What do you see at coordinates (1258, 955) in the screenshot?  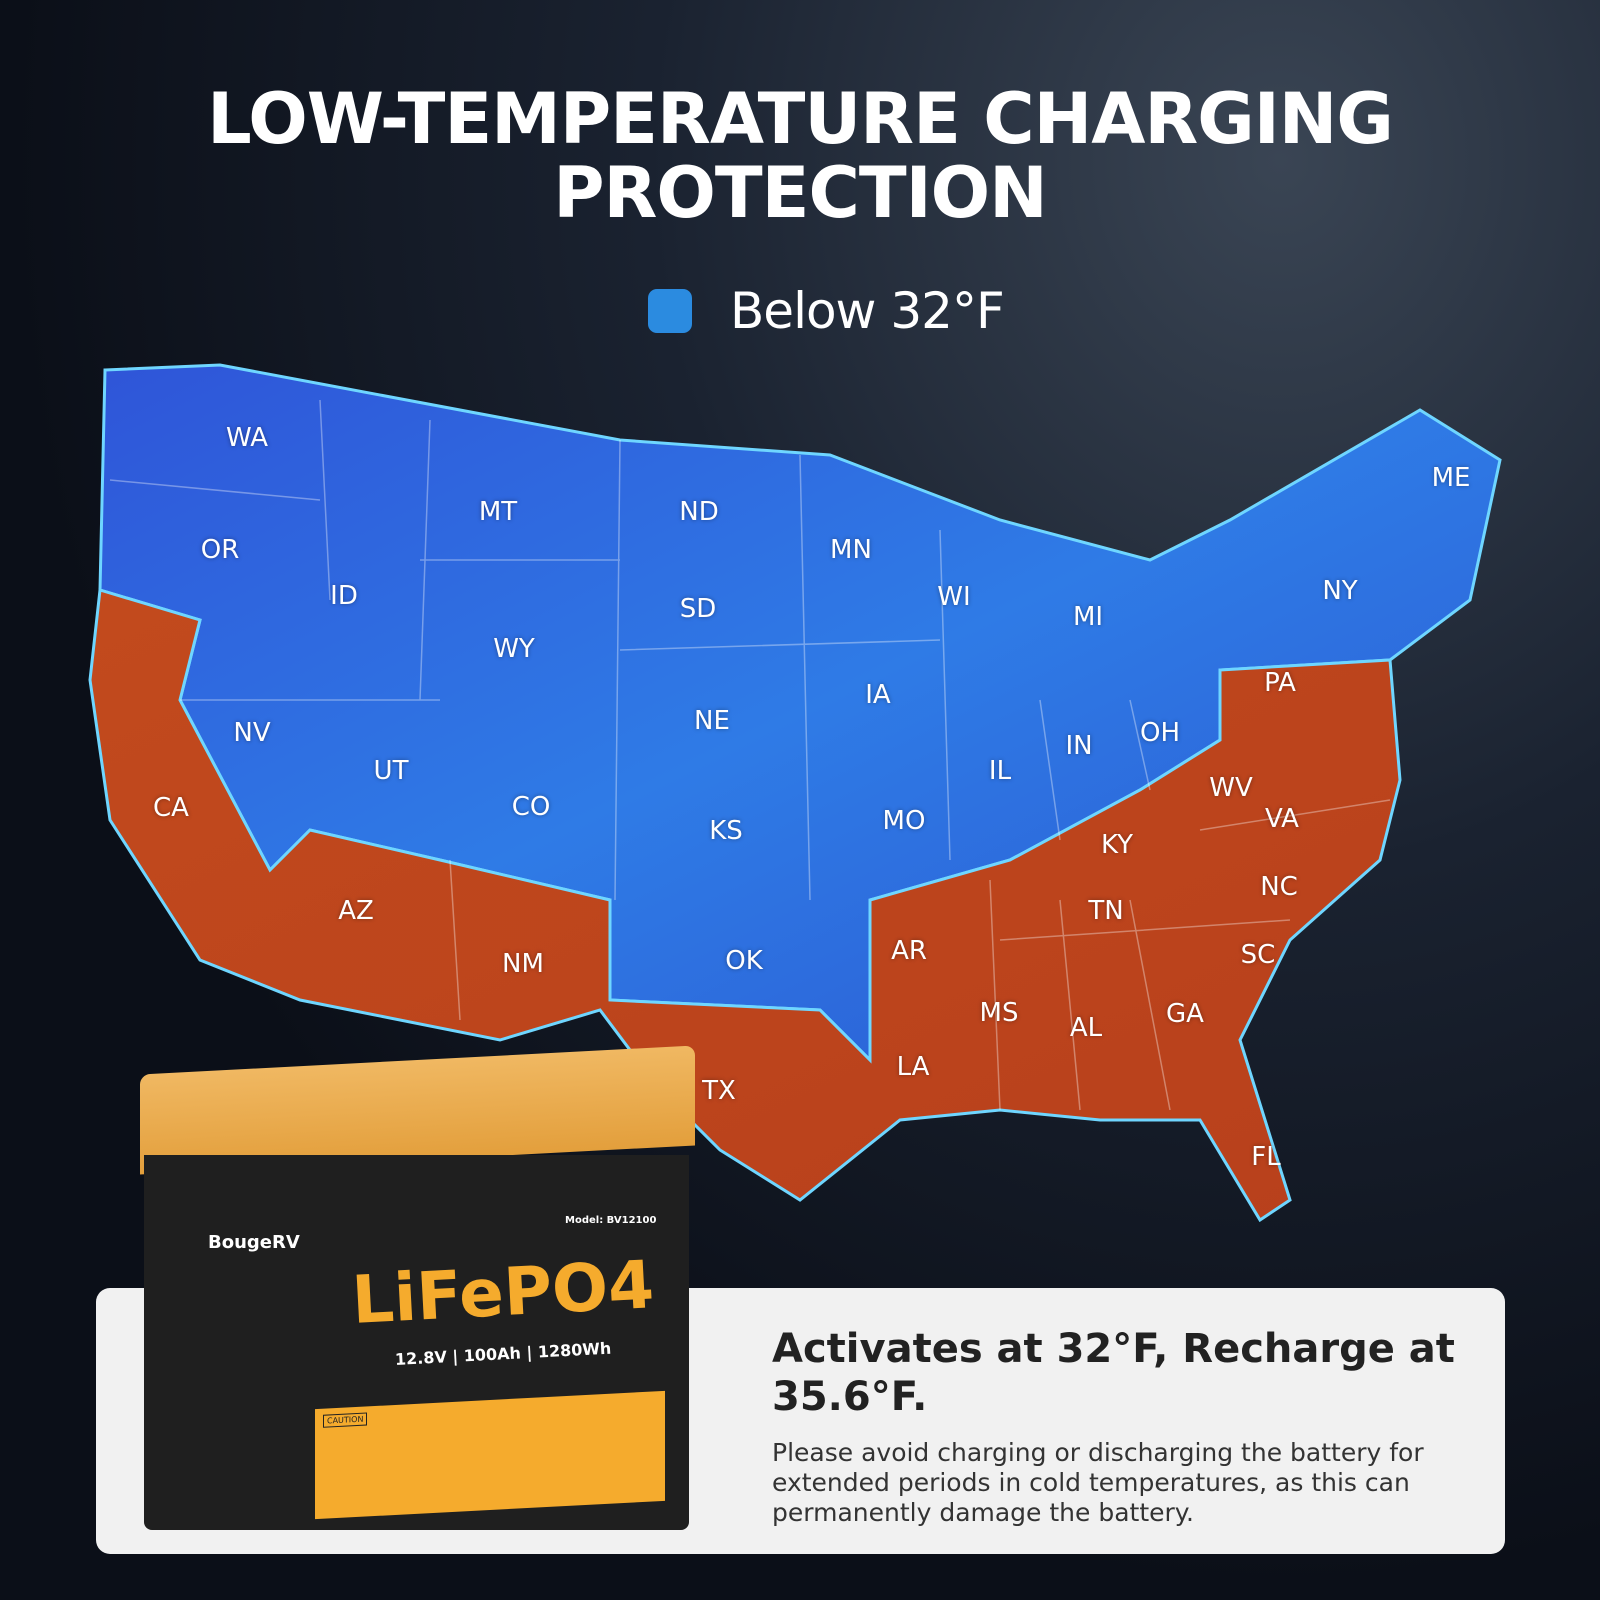 I see `state-label-sc: SC` at bounding box center [1258, 955].